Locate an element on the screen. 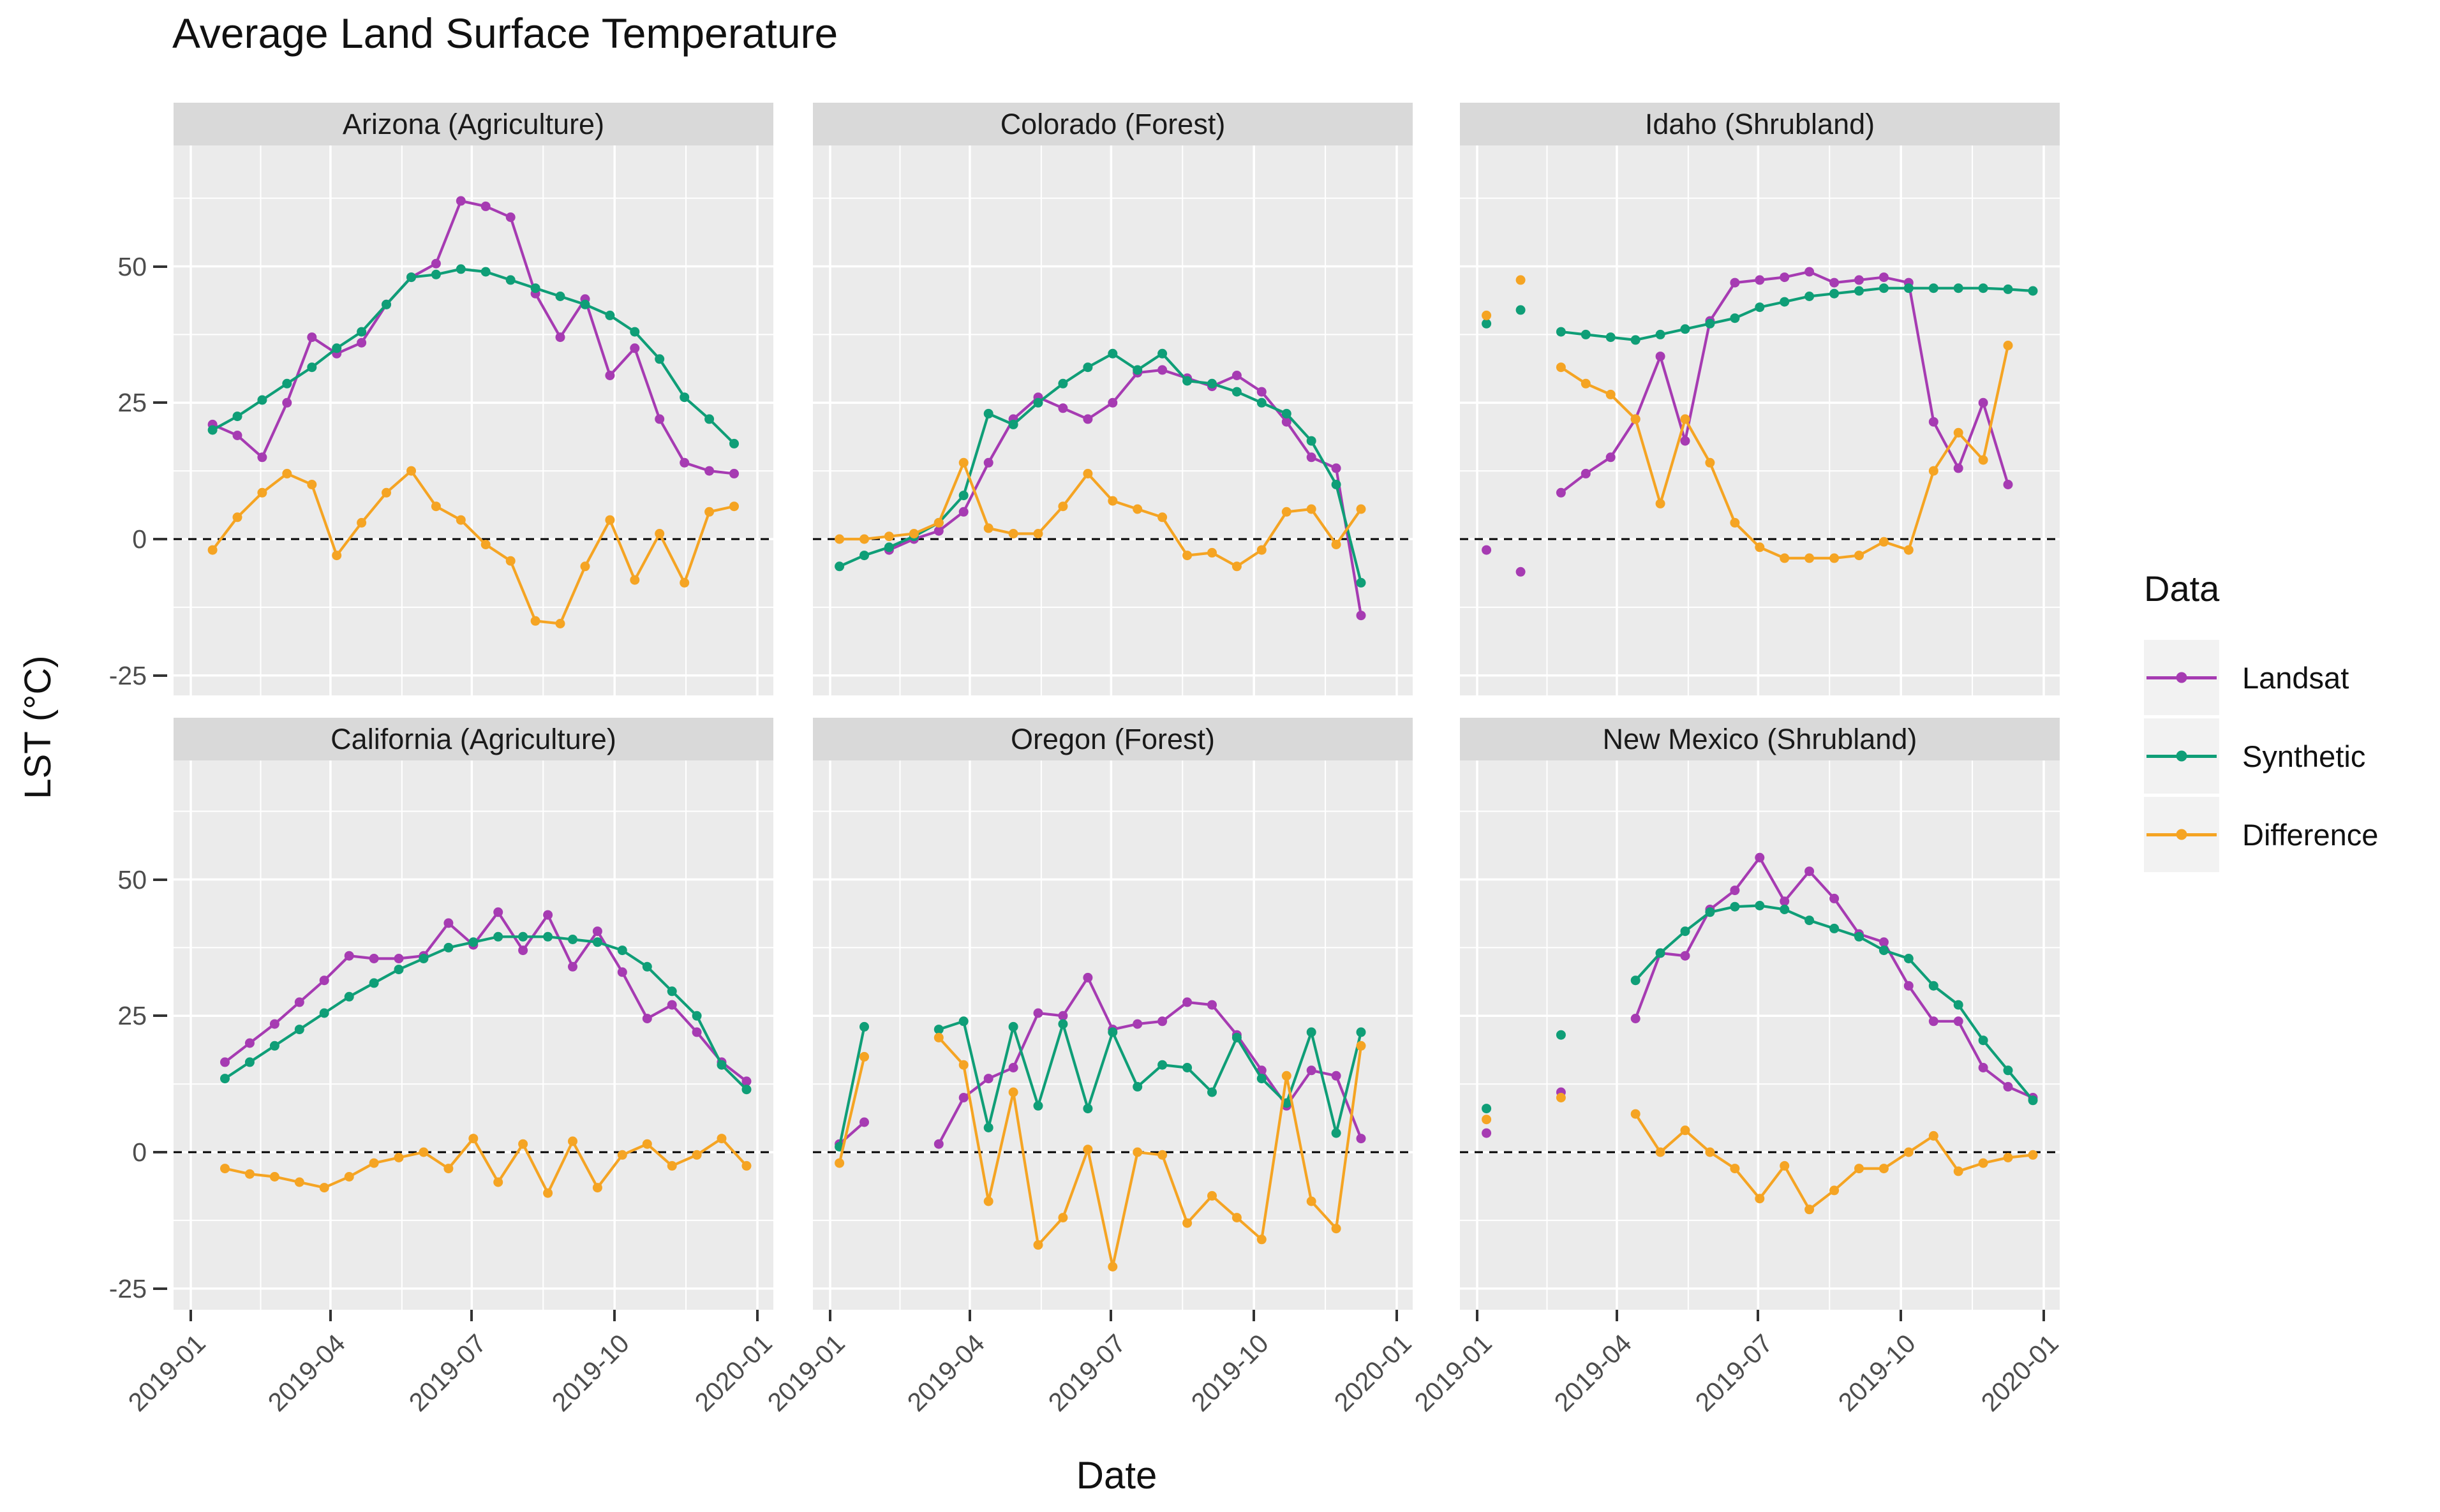 The width and height of the screenshot is (2440, 1512). facet-strip: New Mexico (Shrubland) is located at coordinates (1760, 739).